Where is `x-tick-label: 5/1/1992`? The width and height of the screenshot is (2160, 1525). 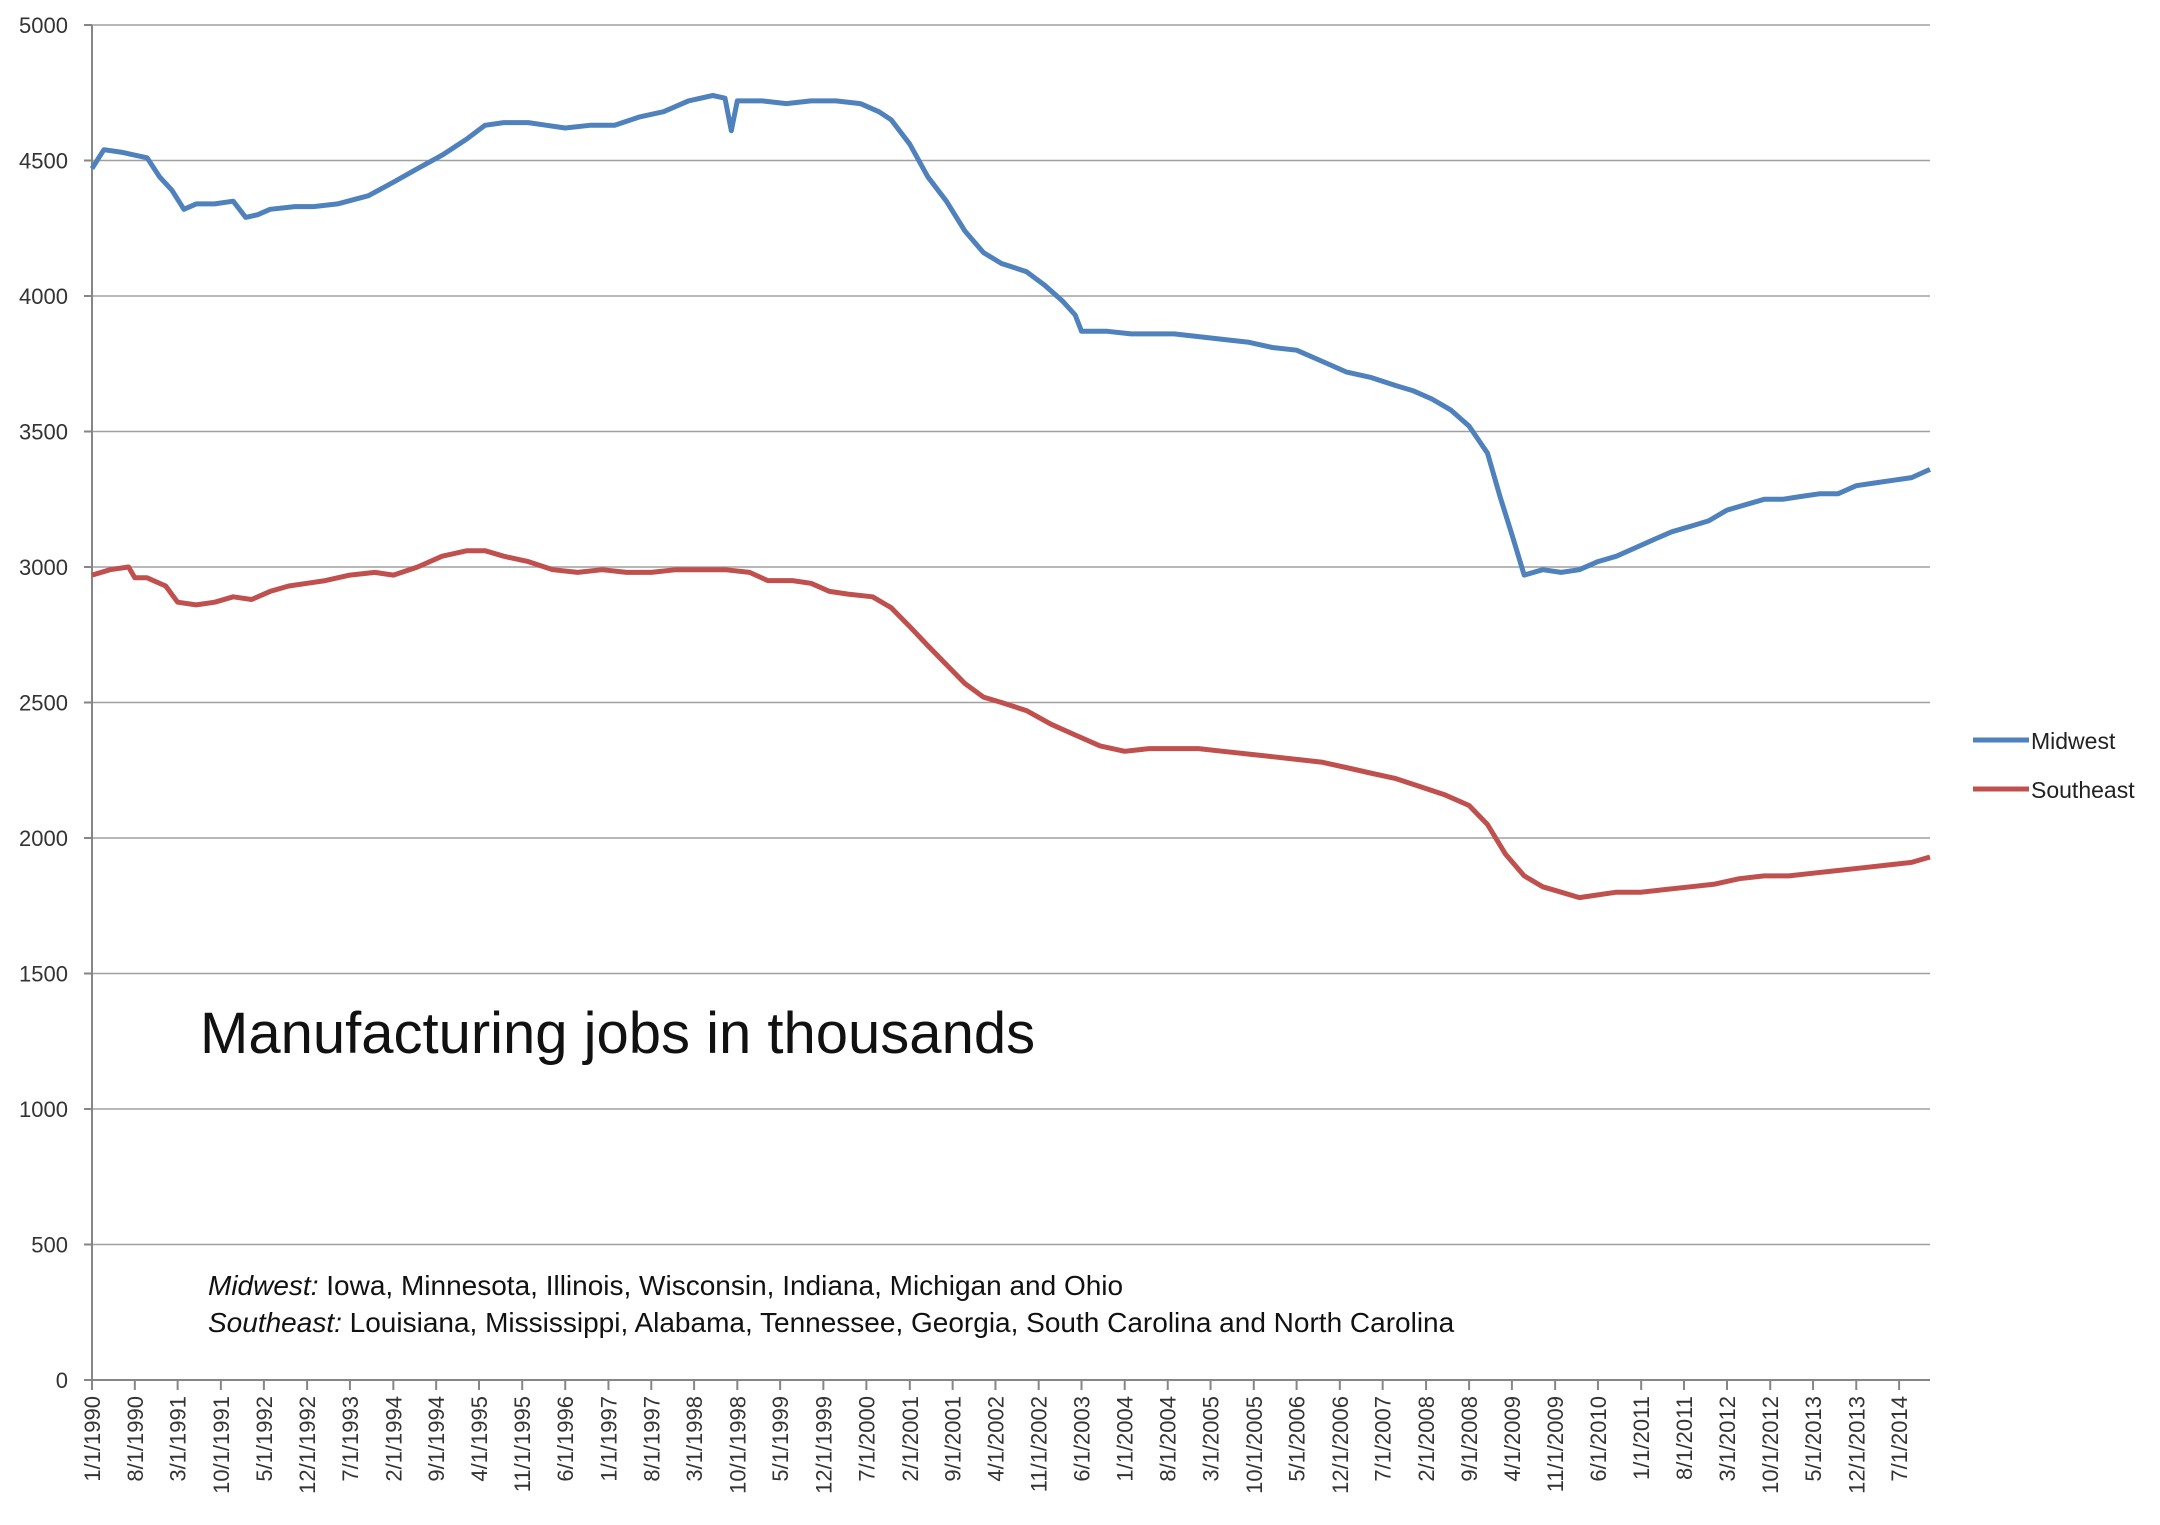 x-tick-label: 5/1/1992 is located at coordinates (264, 1439).